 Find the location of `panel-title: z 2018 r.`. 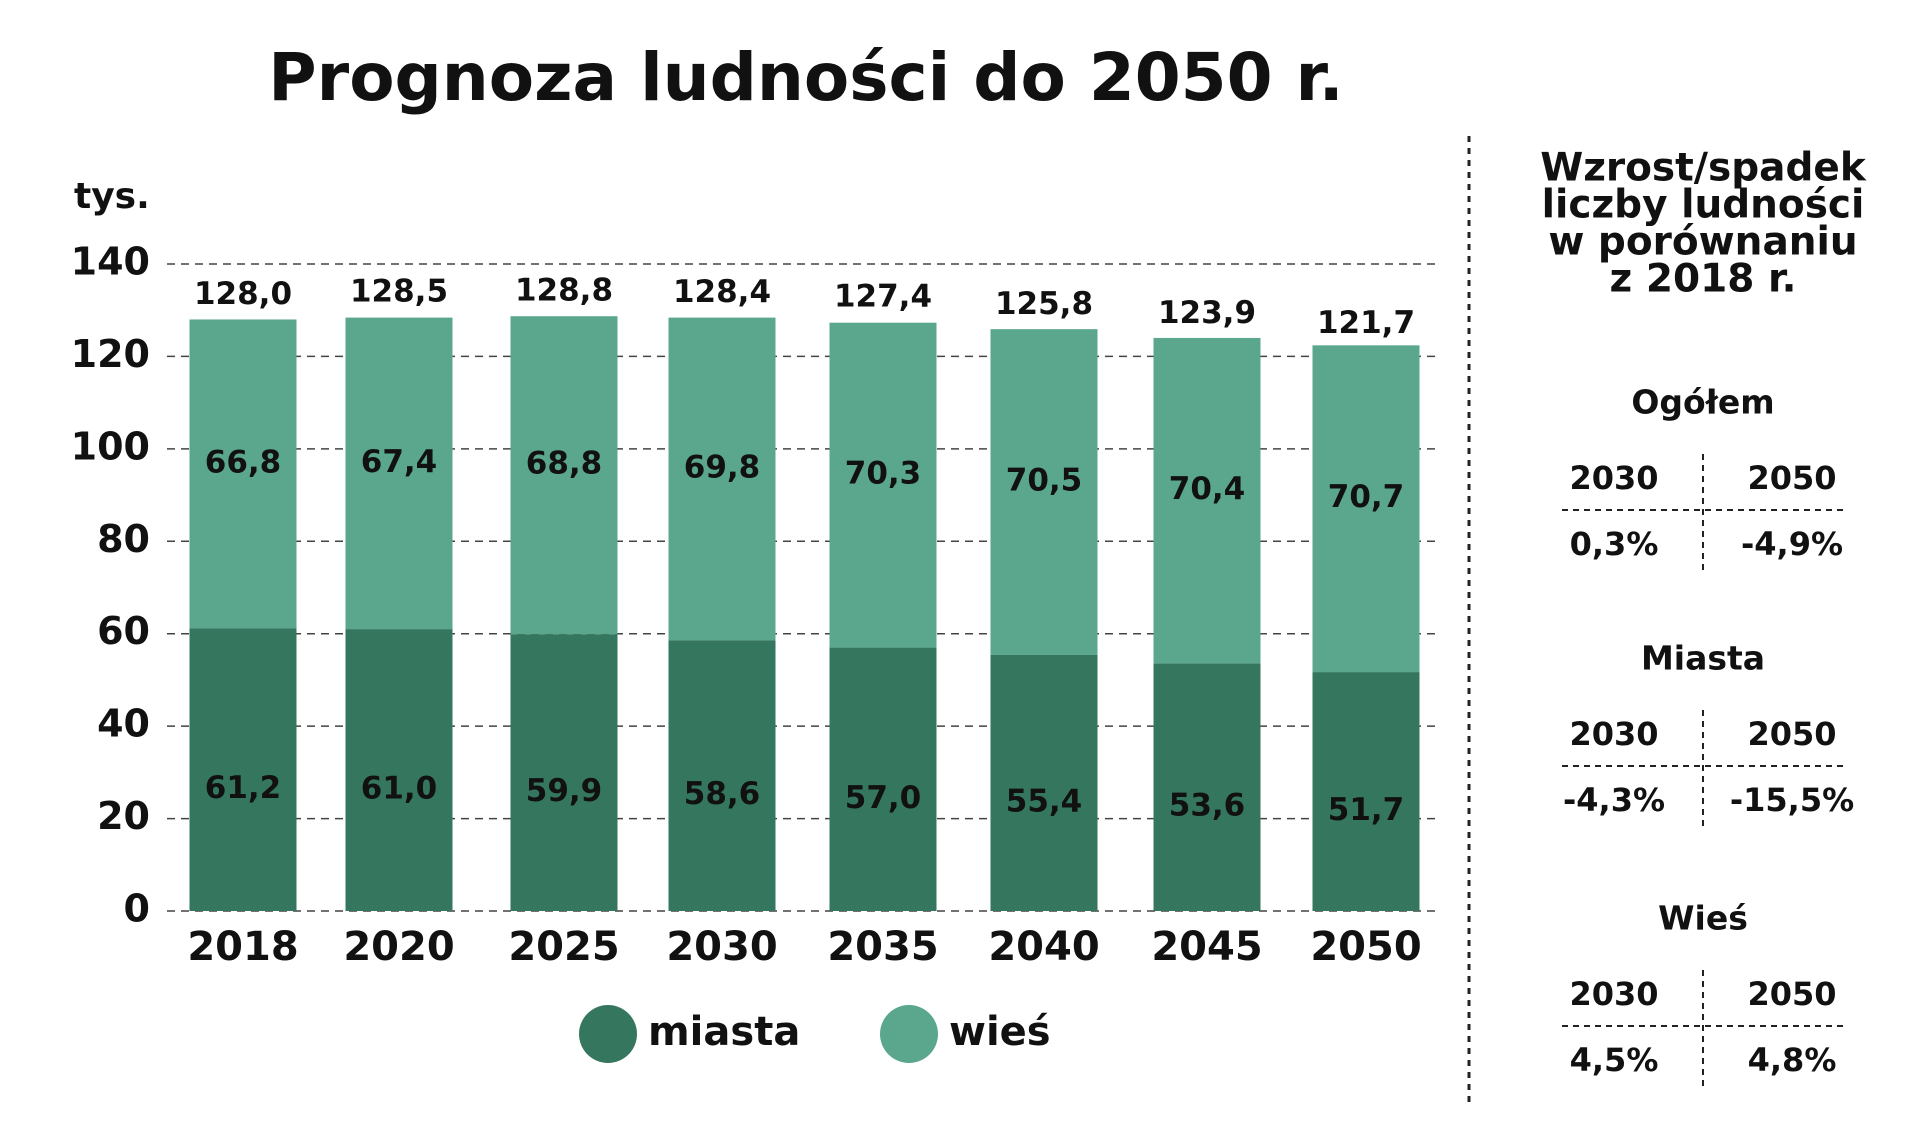

panel-title: z 2018 r. is located at coordinates (1703, 279).